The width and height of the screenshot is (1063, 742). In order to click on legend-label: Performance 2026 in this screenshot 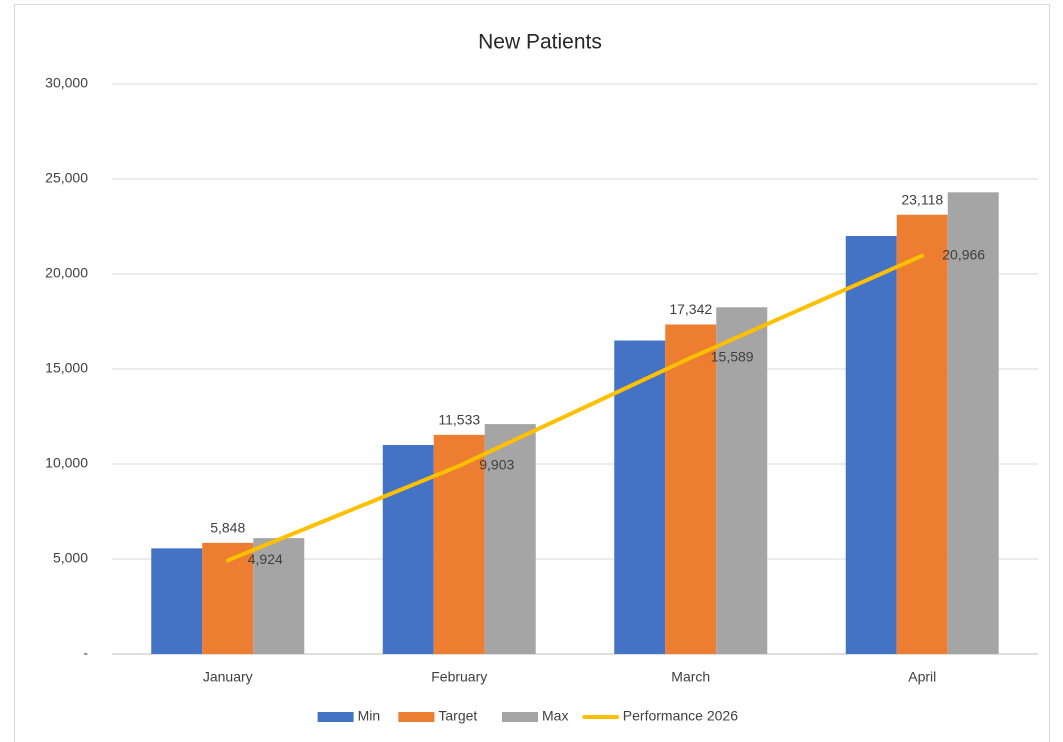, I will do `click(680, 716)`.